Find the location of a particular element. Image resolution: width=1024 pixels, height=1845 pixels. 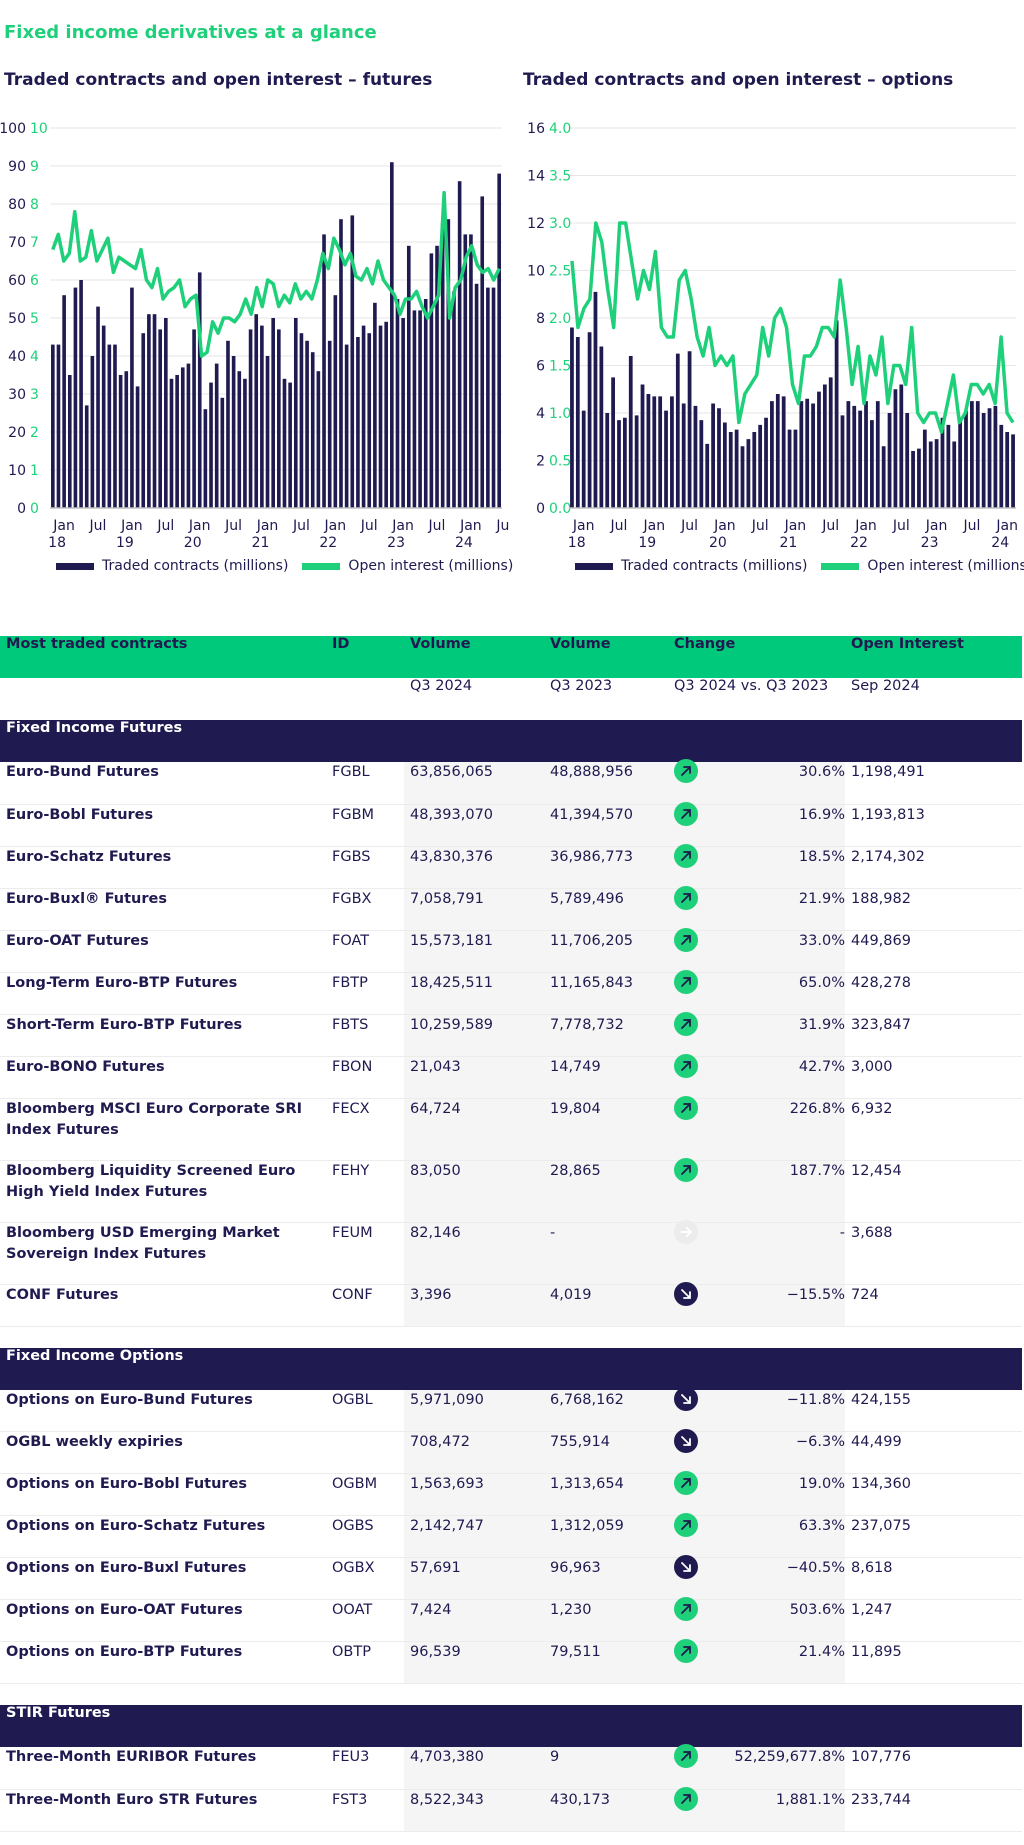

y-left-tick-label: 6 is located at coordinates (540, 367).